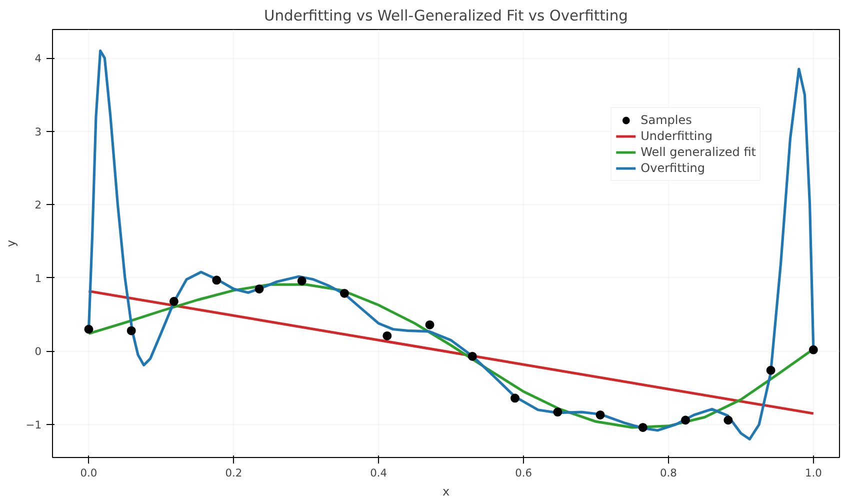 The height and width of the screenshot is (501, 841). What do you see at coordinates (11, 244) in the screenshot?
I see `y-axis-title: y` at bounding box center [11, 244].